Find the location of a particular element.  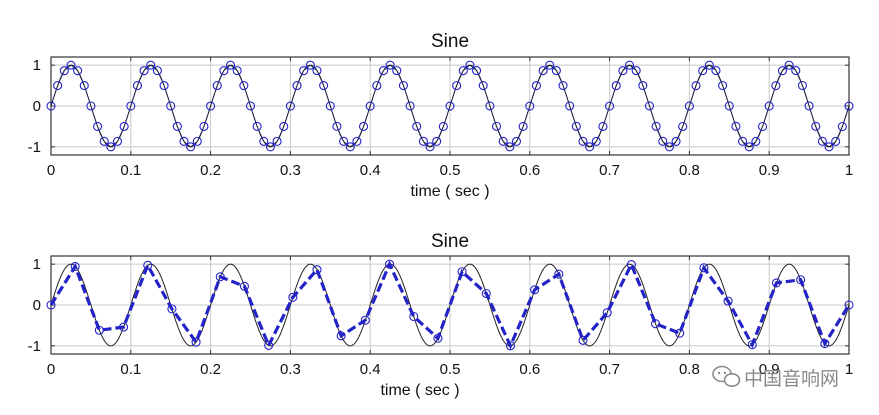

x-tick-label: 0 is located at coordinates (51, 170).